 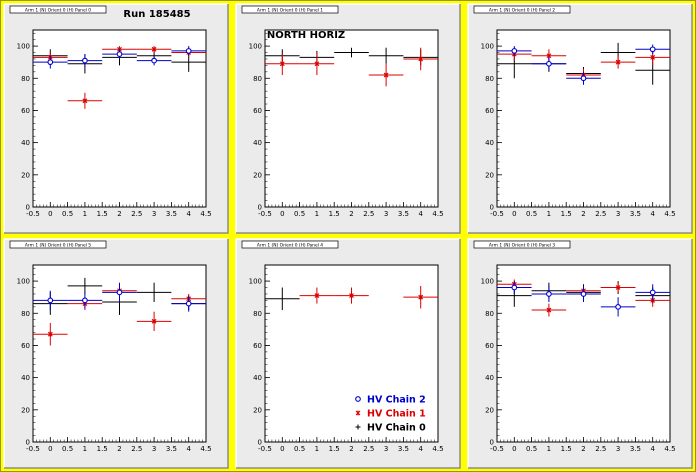 I want to click on panel-title: Arm 1 (N) Orient 0 (H) Panel 3, so click(x=522, y=246).